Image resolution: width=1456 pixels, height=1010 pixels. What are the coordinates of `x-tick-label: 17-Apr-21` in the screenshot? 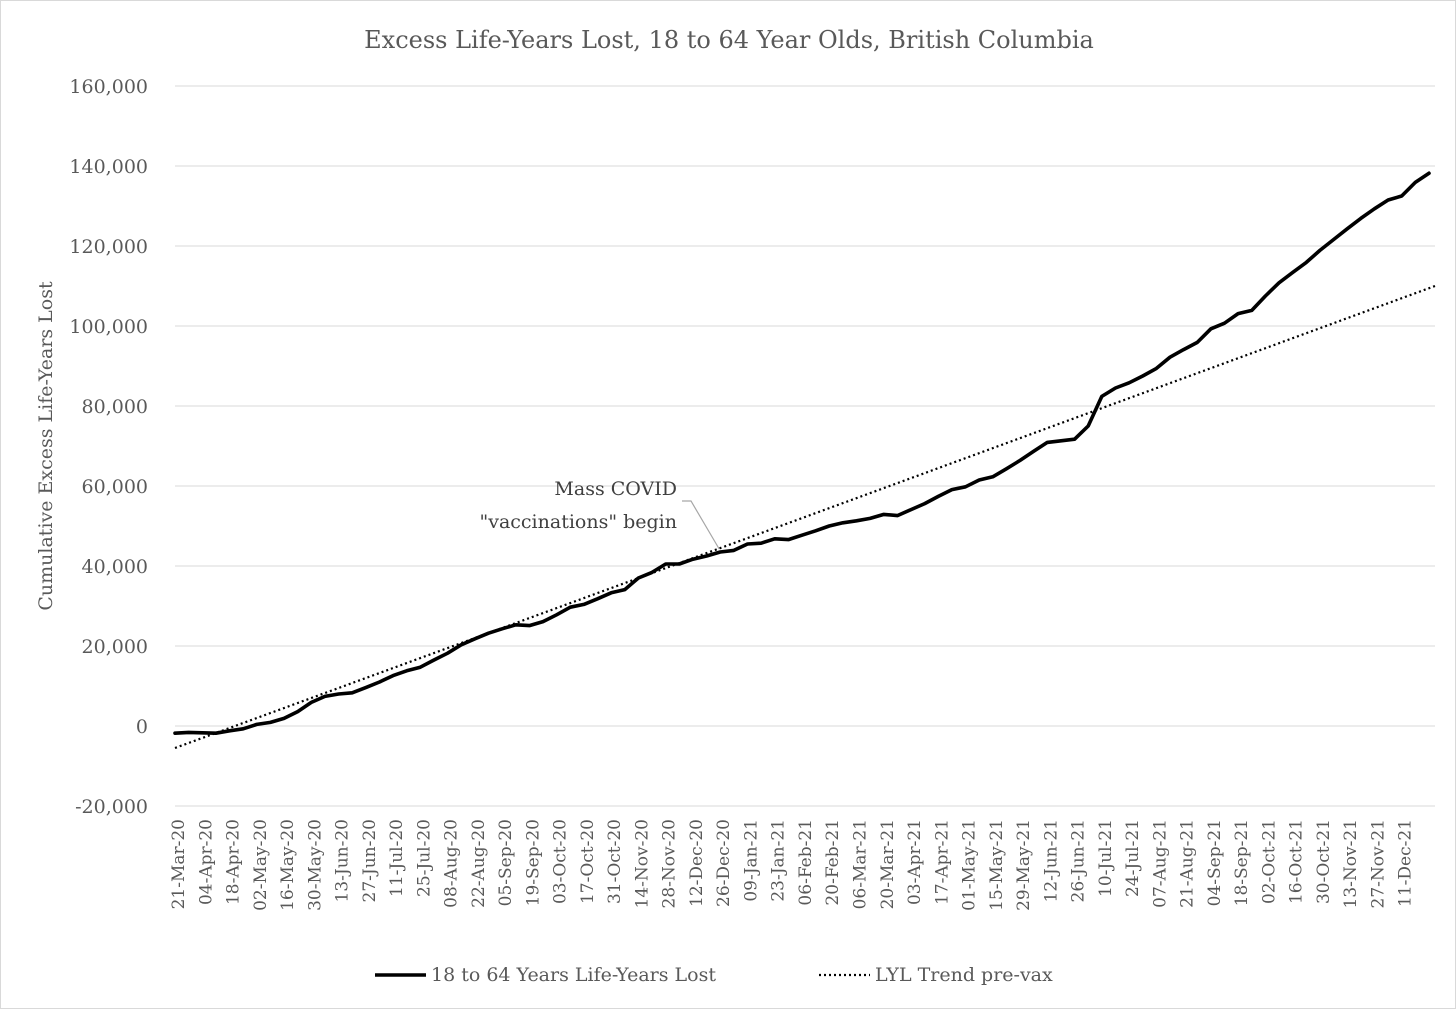 It's located at (942, 862).